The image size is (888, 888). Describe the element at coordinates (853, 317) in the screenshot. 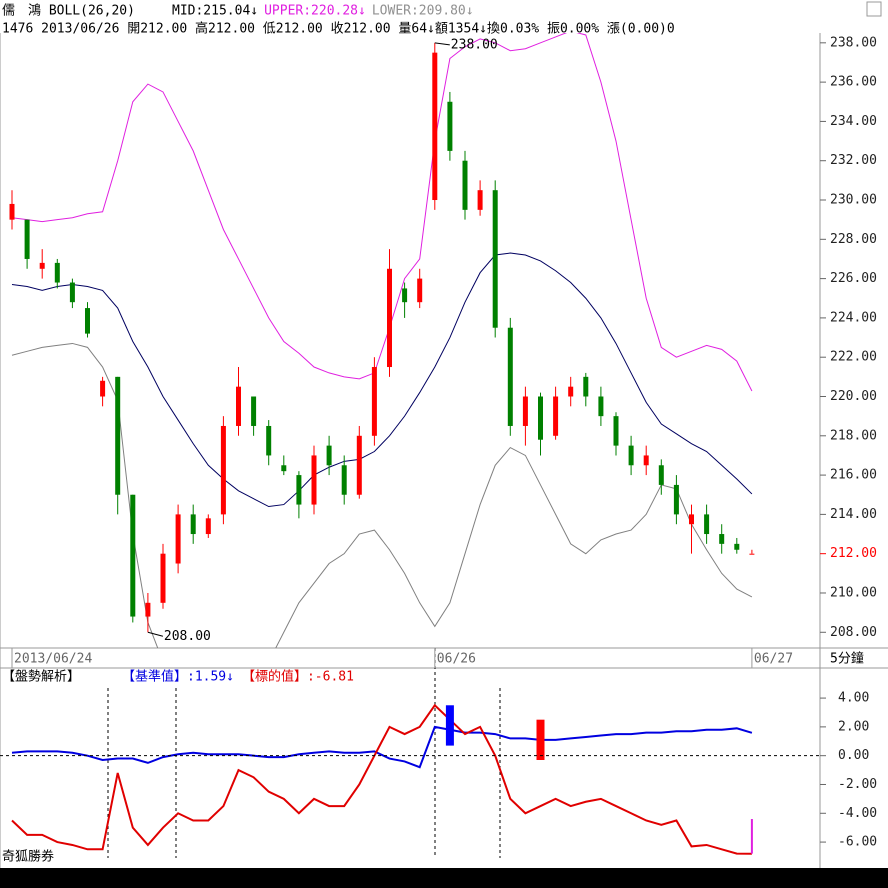

I see `y-tick-label: 224.00` at that location.